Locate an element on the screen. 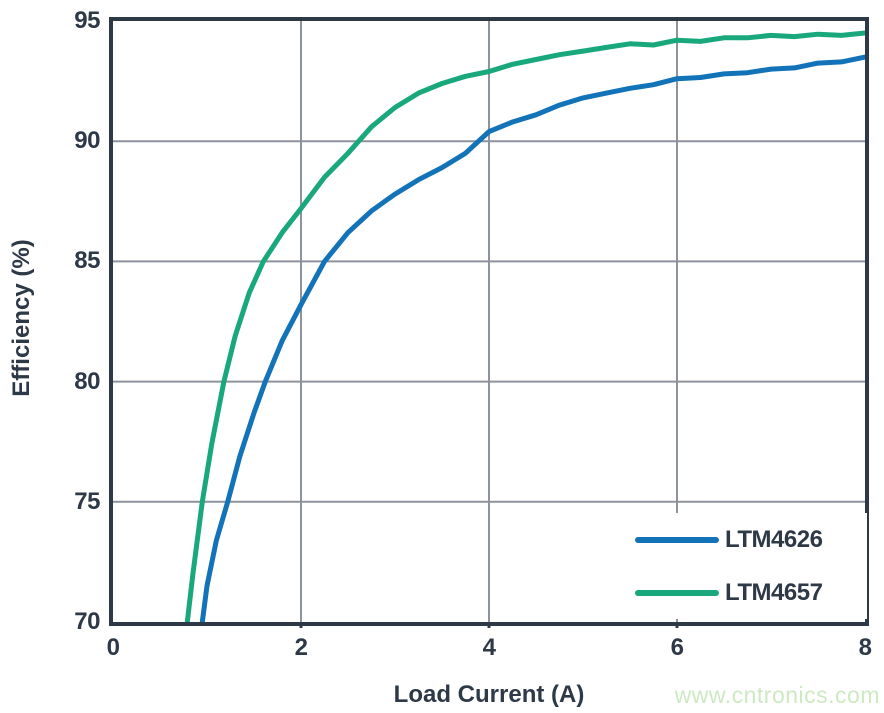 This screenshot has height=713, width=884. legend-item-ltm4626: LTM4626 is located at coordinates (751, 540).